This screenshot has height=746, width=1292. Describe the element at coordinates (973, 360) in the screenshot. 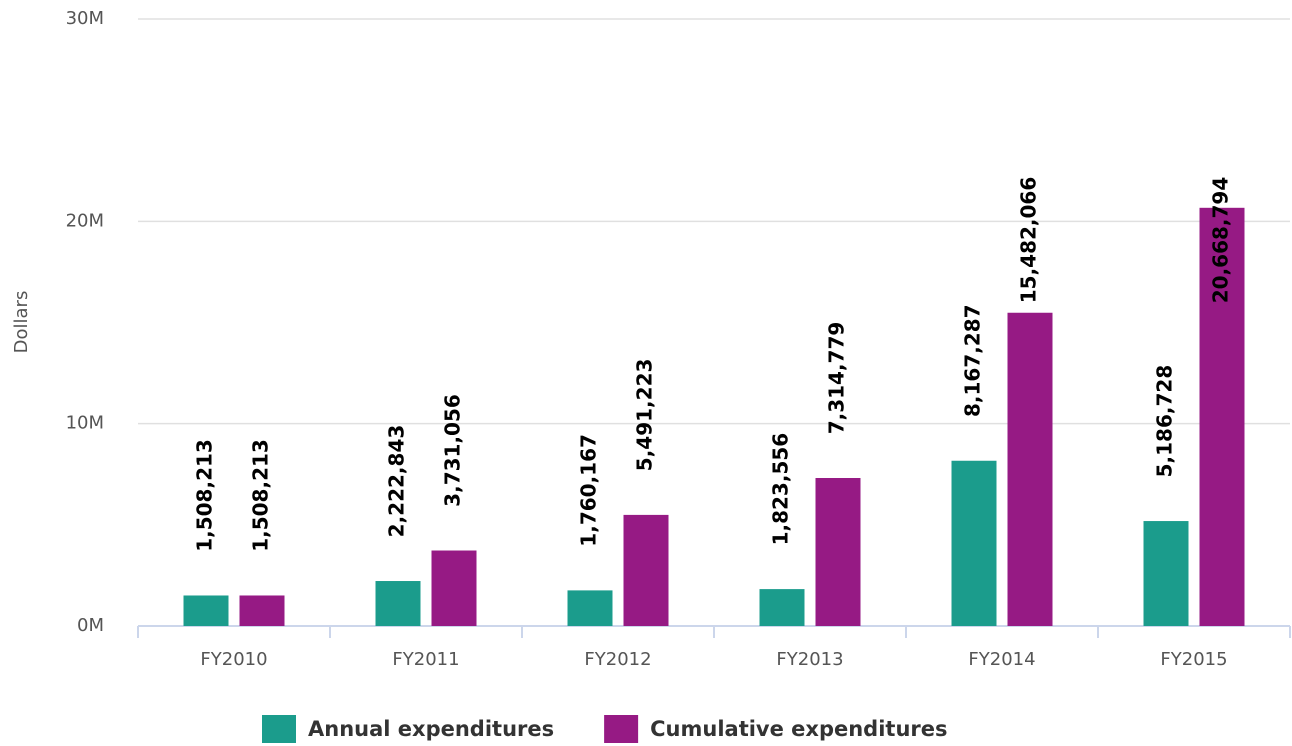

I see `value-label: 8,167,287` at that location.